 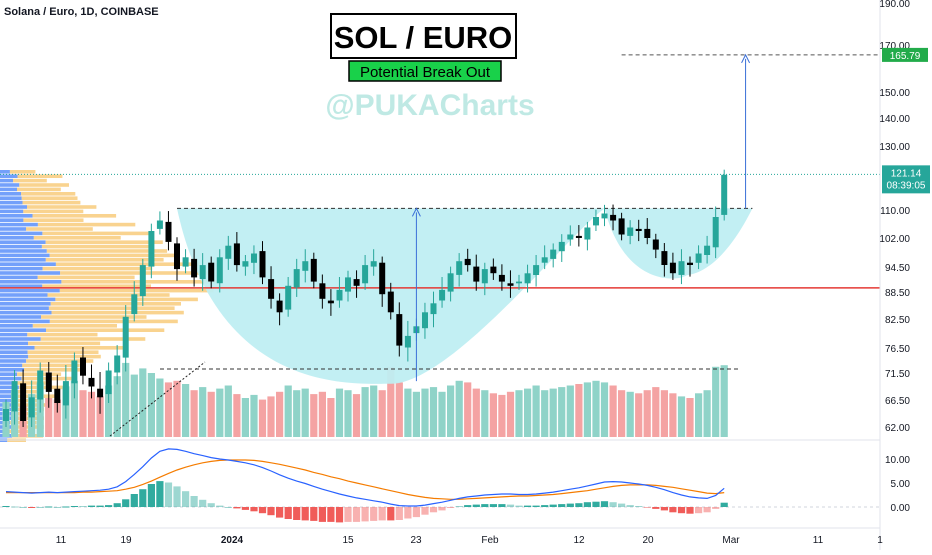 What do you see at coordinates (906, 173) in the screenshot?
I see `last-price-label: 121.14` at bounding box center [906, 173].